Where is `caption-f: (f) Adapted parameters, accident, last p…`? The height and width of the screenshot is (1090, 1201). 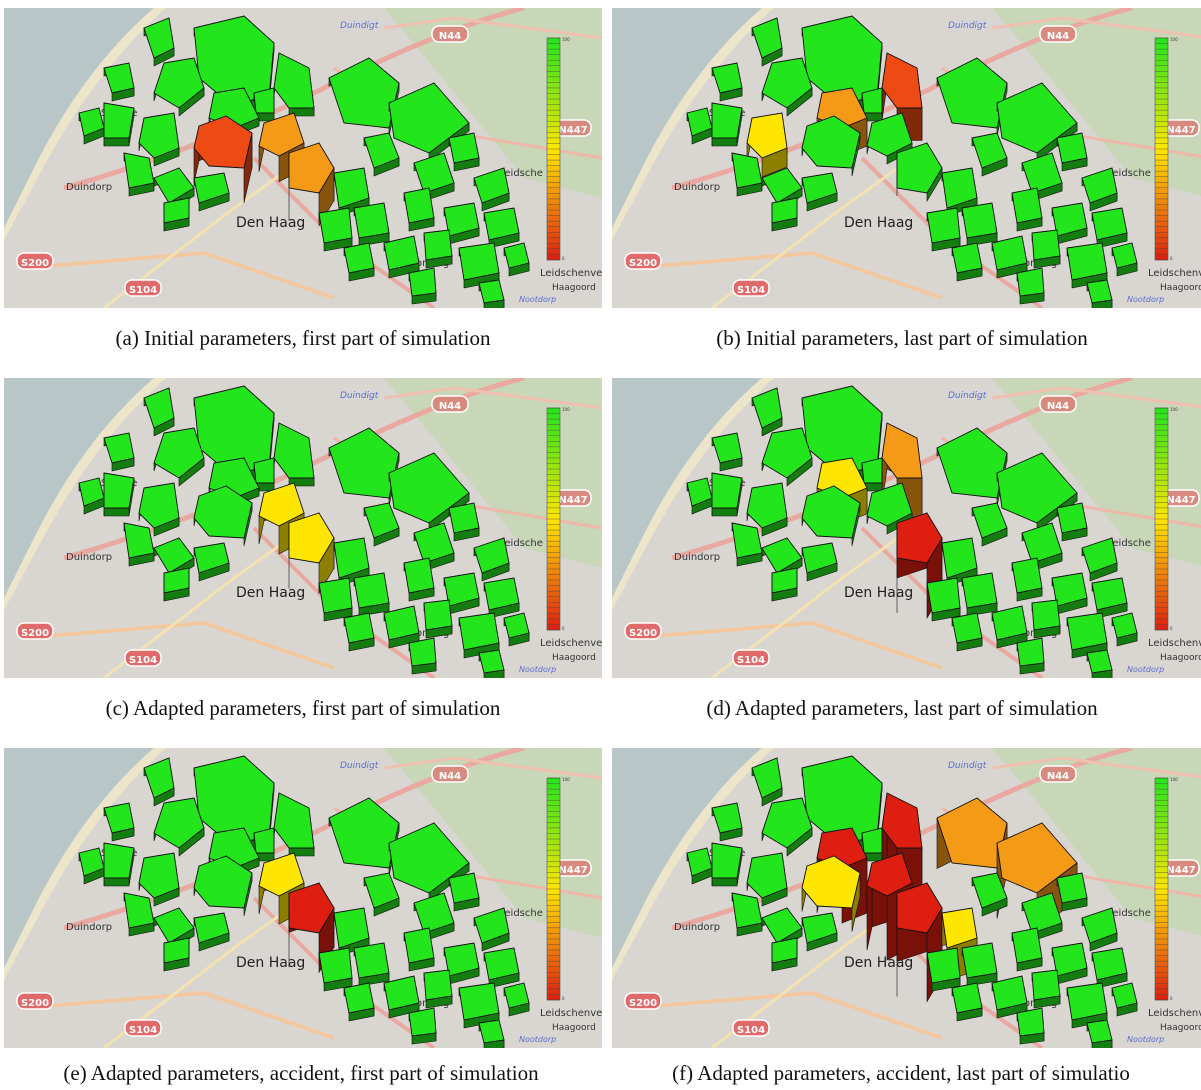
caption-f: (f) Adapted parameters, accident, last p… is located at coordinates (901, 1073).